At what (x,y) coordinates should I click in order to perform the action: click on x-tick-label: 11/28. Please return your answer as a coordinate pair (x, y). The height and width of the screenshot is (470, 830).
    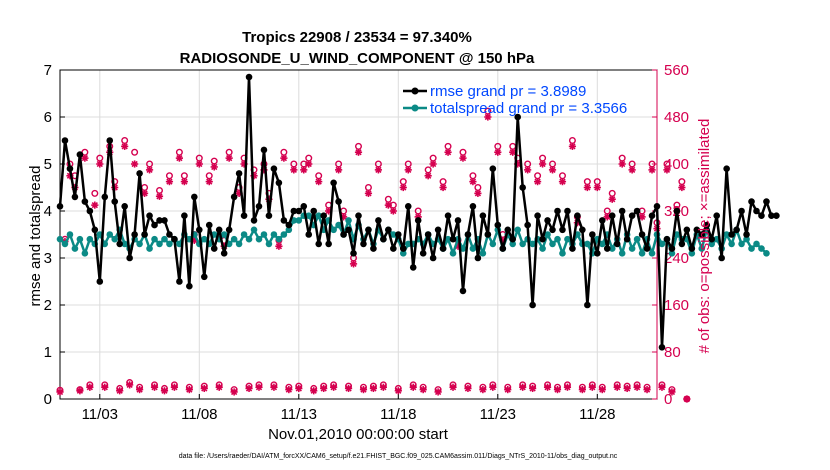
    Looking at the image, I should click on (597, 414).